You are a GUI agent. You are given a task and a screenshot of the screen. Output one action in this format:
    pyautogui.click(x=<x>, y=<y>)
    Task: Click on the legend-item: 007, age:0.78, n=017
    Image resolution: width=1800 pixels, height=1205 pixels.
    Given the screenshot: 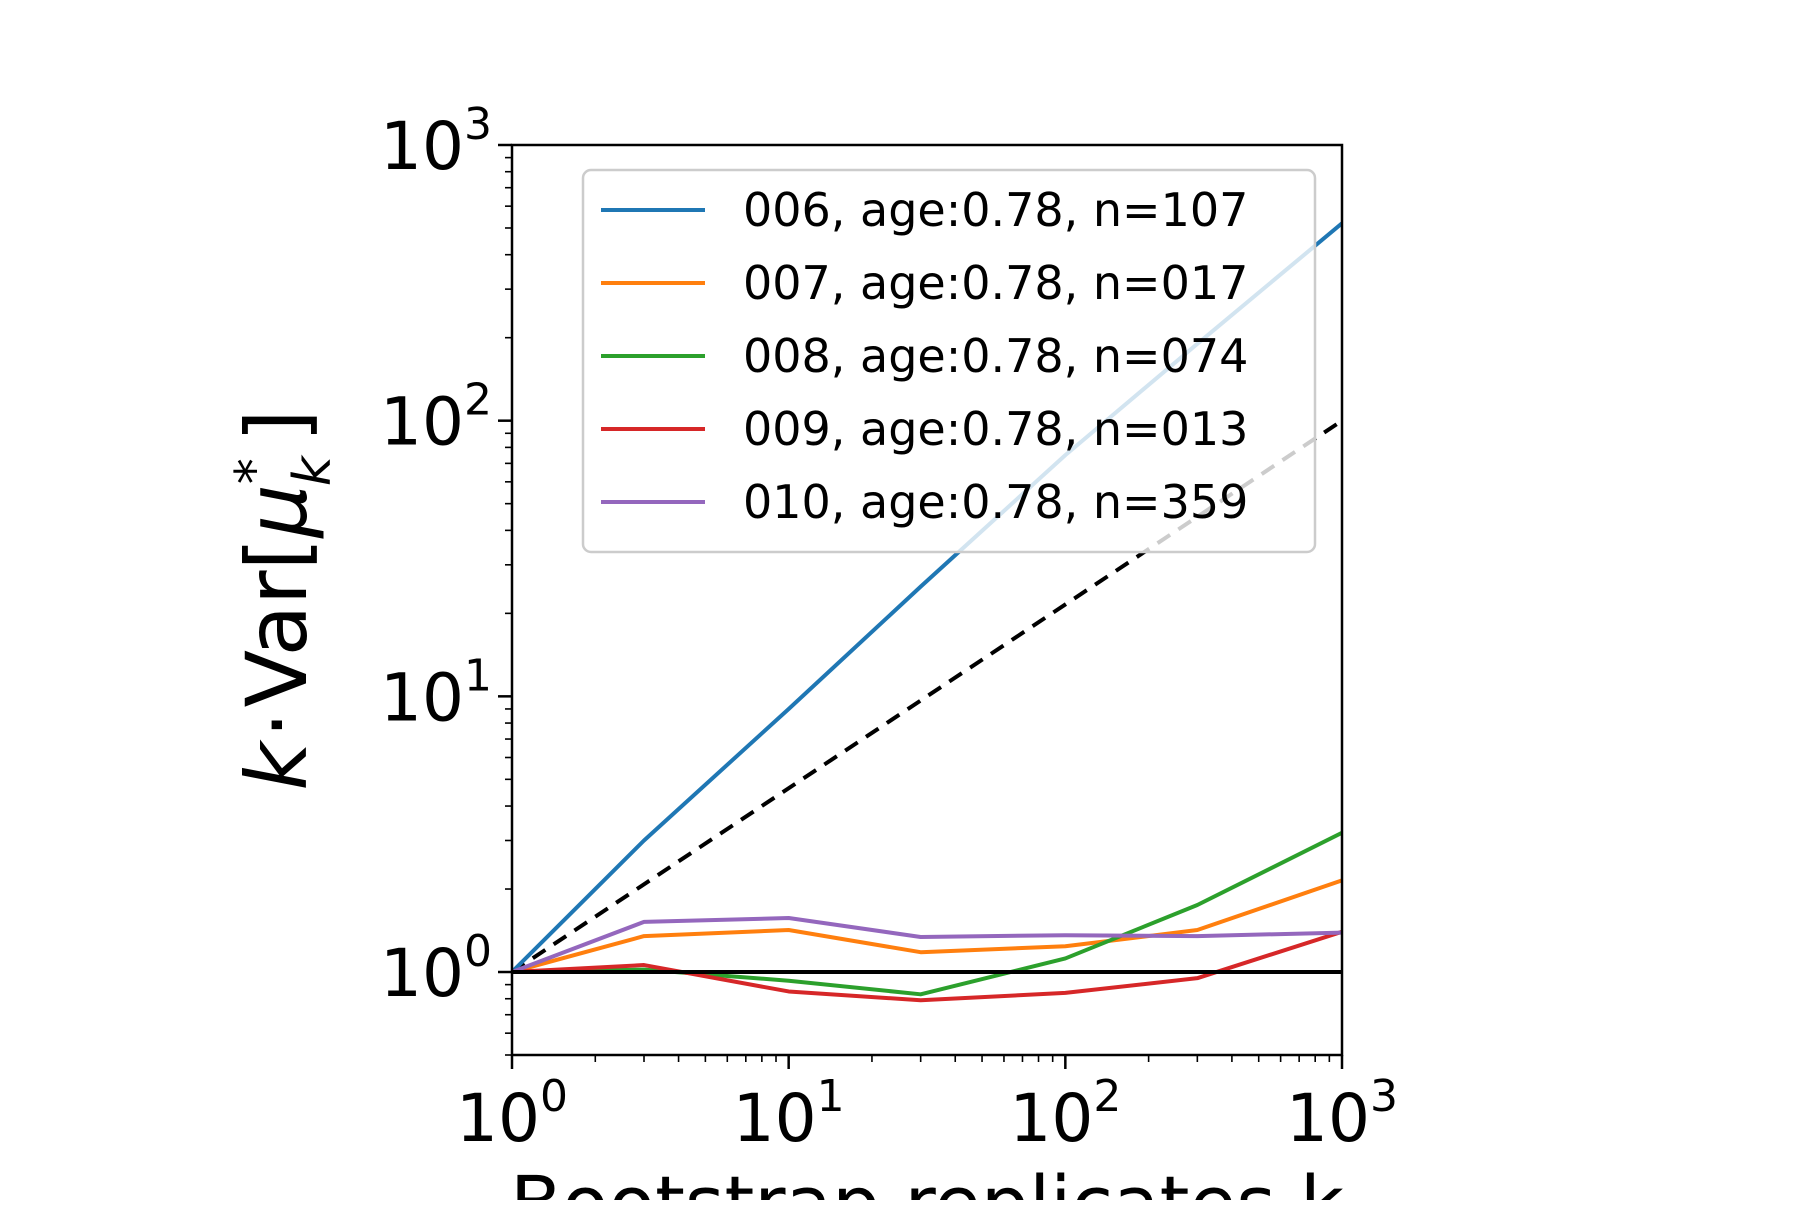 What is the action you would take?
    pyautogui.click(x=924, y=283)
    